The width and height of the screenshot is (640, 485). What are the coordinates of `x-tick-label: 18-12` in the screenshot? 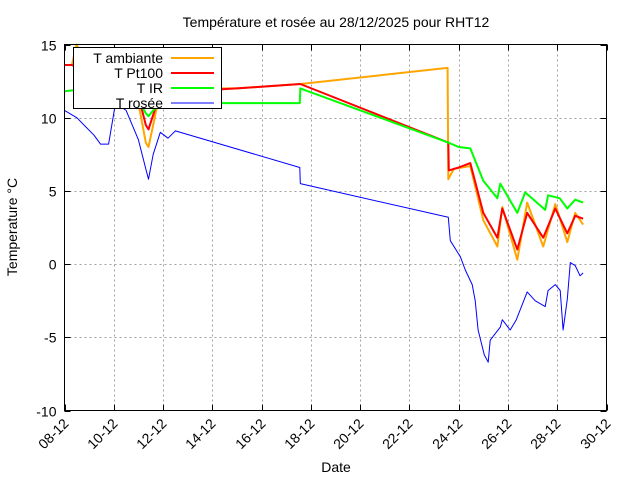 It's located at (299, 433).